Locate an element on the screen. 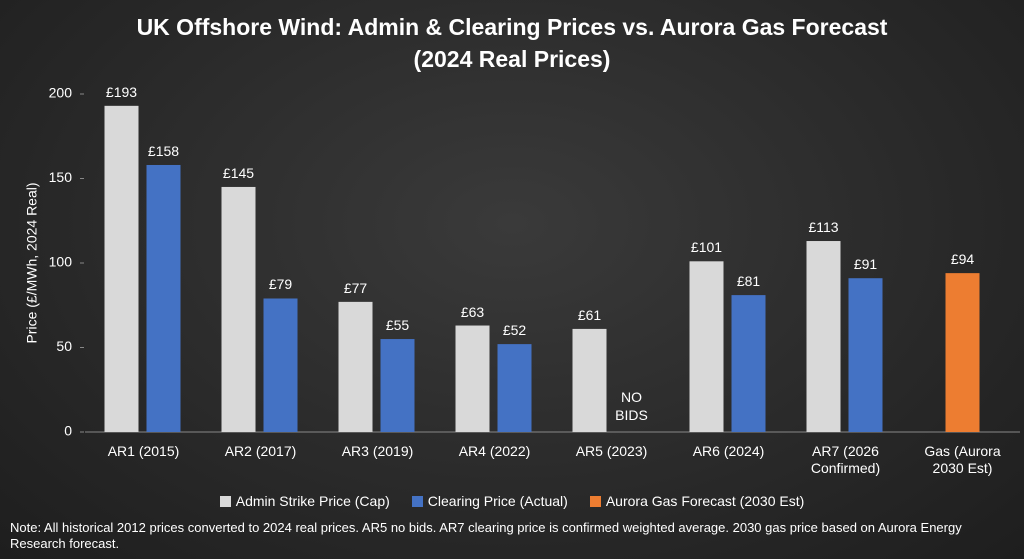 The image size is (1024, 559). value-label: £101 is located at coordinates (706, 247).